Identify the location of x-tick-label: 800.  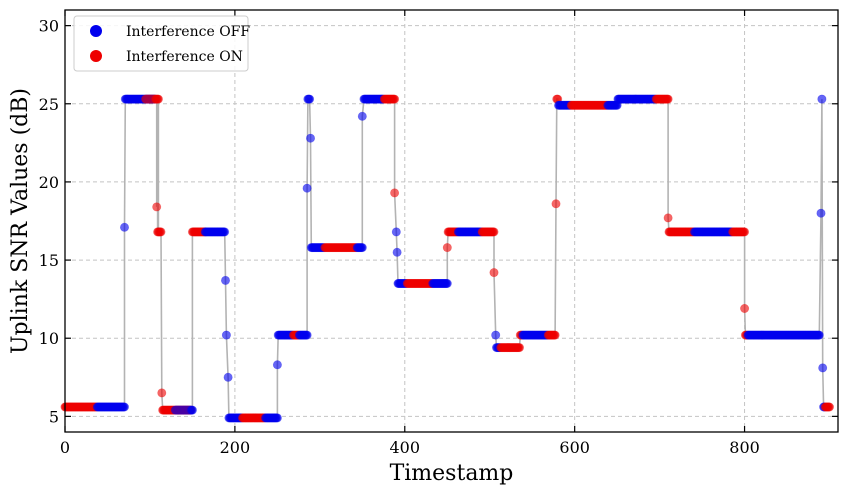
(744, 447).